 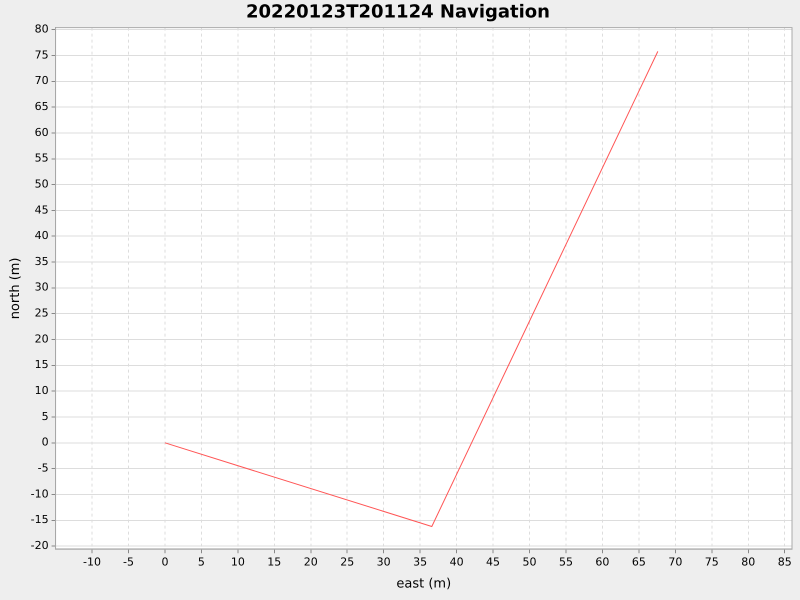 I want to click on y-tick-label: 65, so click(x=41, y=106).